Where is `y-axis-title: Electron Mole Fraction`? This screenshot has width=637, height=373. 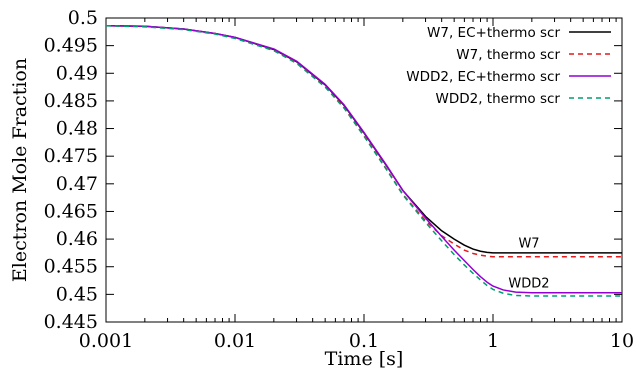
y-axis-title: Electron Mole Fraction is located at coordinates (20, 170).